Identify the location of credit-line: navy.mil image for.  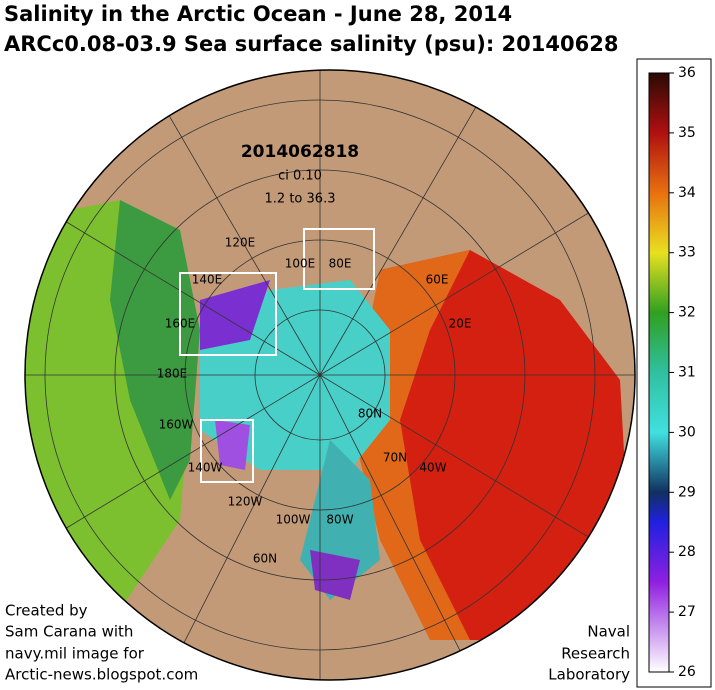
(75, 654).